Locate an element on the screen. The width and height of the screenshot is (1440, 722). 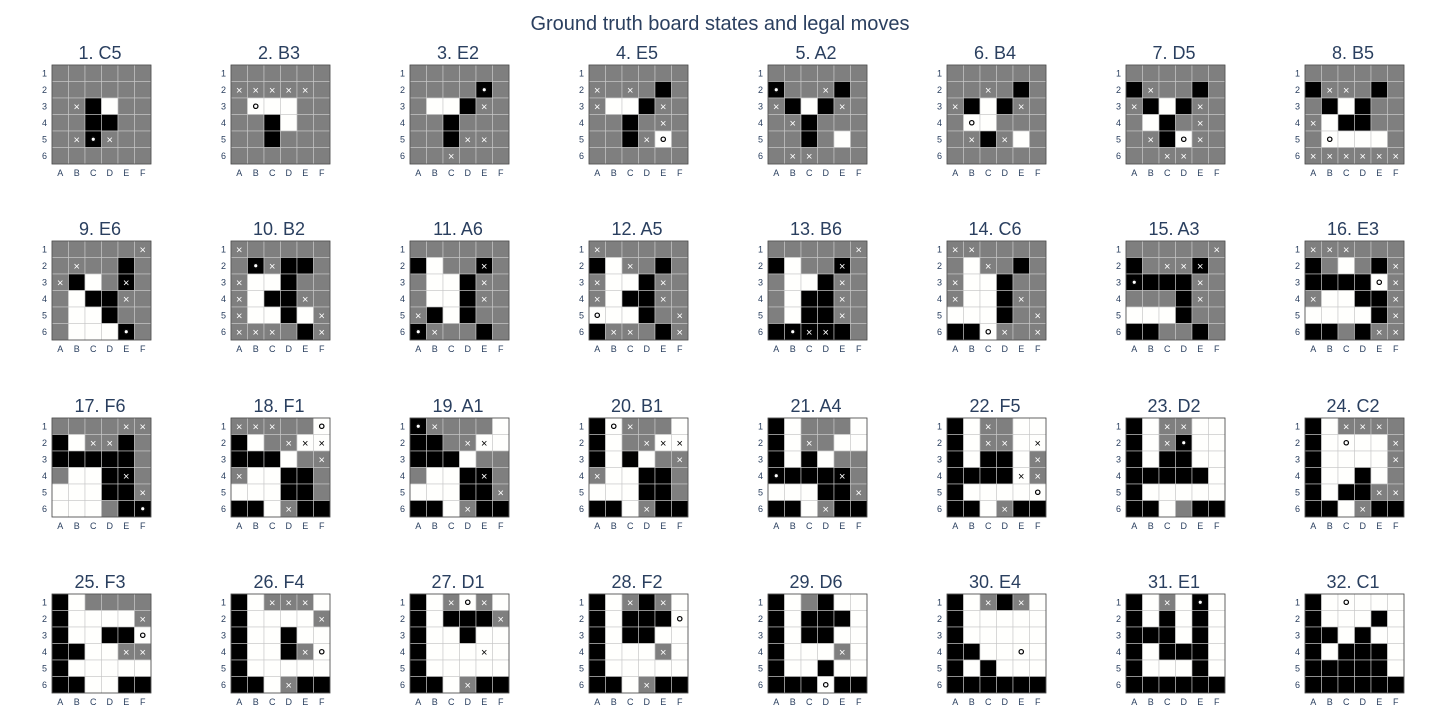
column-tick-label: B is located at coordinates (614, 349).